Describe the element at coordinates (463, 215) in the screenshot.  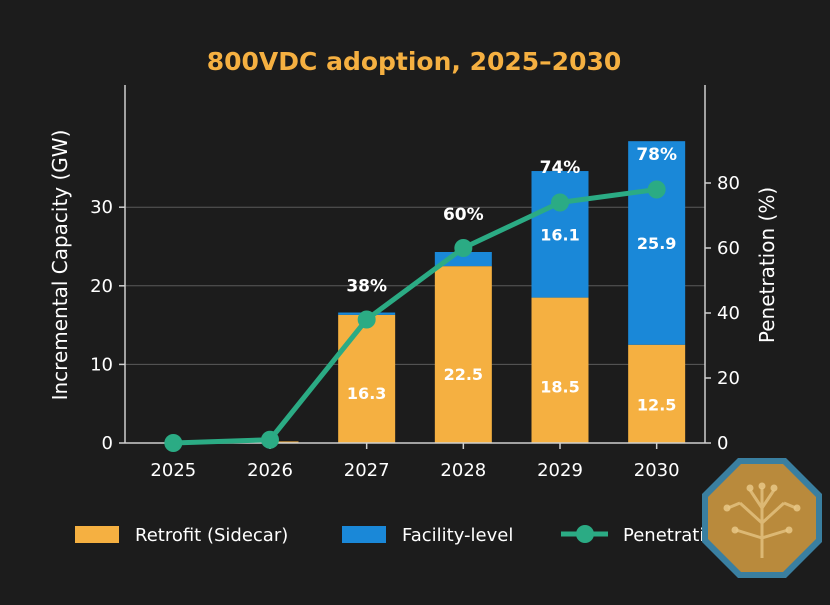
I see `penetration-pct-label: 60%` at that location.